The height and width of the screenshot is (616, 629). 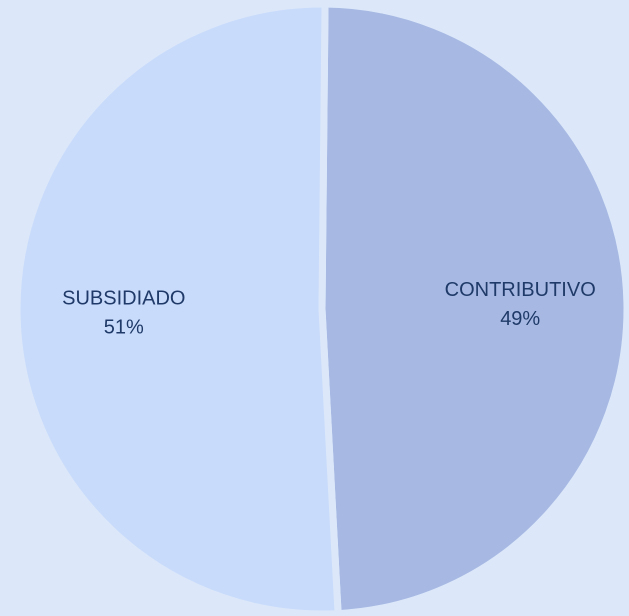 What do you see at coordinates (123, 299) in the screenshot?
I see `slice-category-label: SUBSIDIADO` at bounding box center [123, 299].